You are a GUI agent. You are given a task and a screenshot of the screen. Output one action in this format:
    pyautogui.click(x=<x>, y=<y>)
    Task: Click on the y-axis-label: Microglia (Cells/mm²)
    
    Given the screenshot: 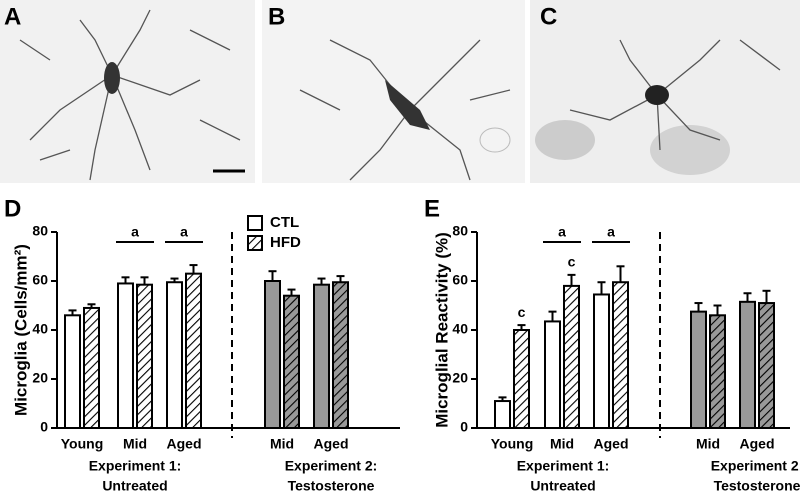 What is the action you would take?
    pyautogui.click(x=20, y=330)
    